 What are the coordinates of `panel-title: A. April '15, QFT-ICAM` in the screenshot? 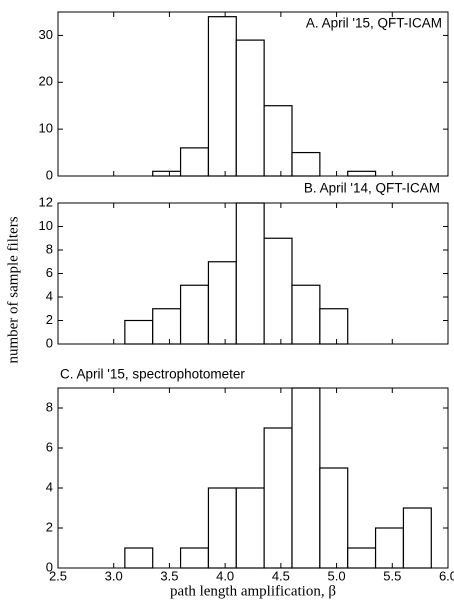 It's located at (374, 23).